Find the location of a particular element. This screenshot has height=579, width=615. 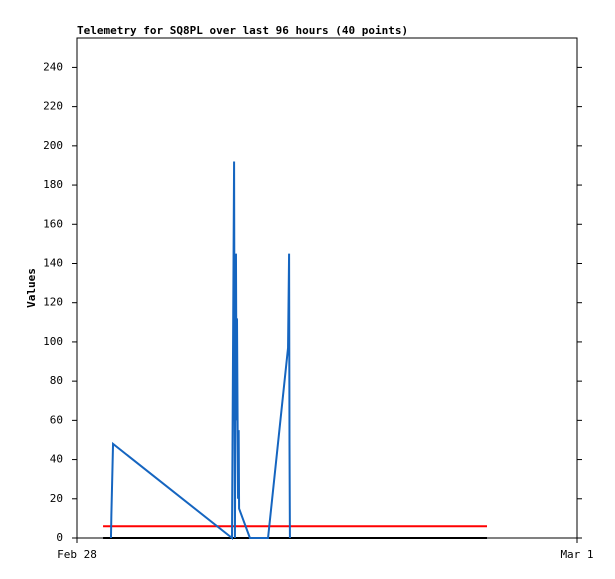

x-tick-label: Feb 28 is located at coordinates (77, 554).